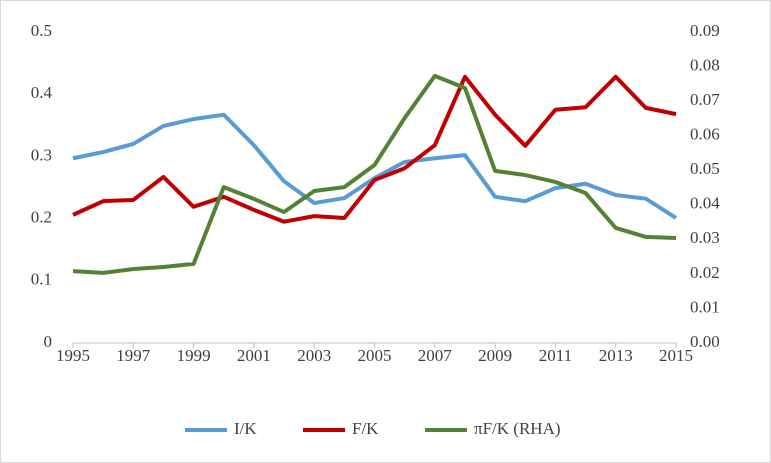 Image resolution: width=771 pixels, height=463 pixels. I want to click on x-tick-label: 2015, so click(676, 355).